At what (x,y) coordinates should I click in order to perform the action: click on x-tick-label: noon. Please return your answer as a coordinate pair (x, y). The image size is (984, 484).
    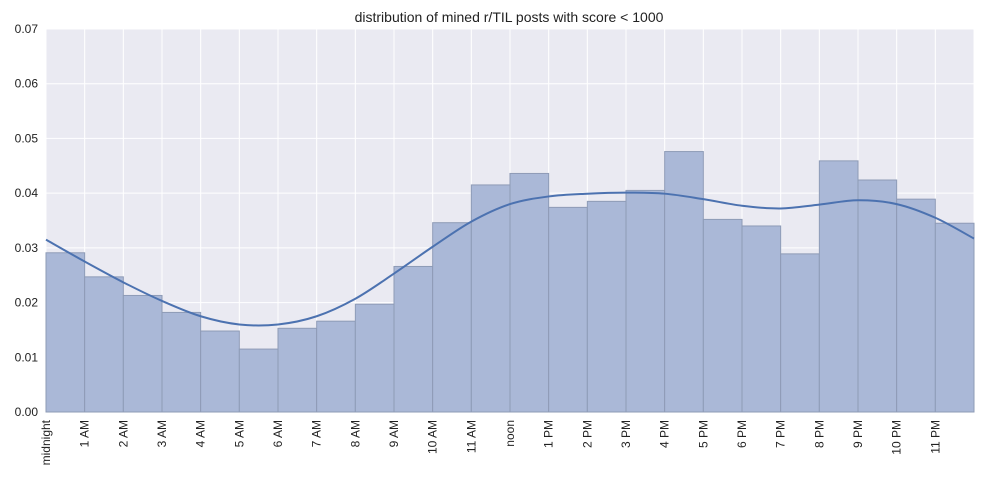
    Looking at the image, I should click on (510, 433).